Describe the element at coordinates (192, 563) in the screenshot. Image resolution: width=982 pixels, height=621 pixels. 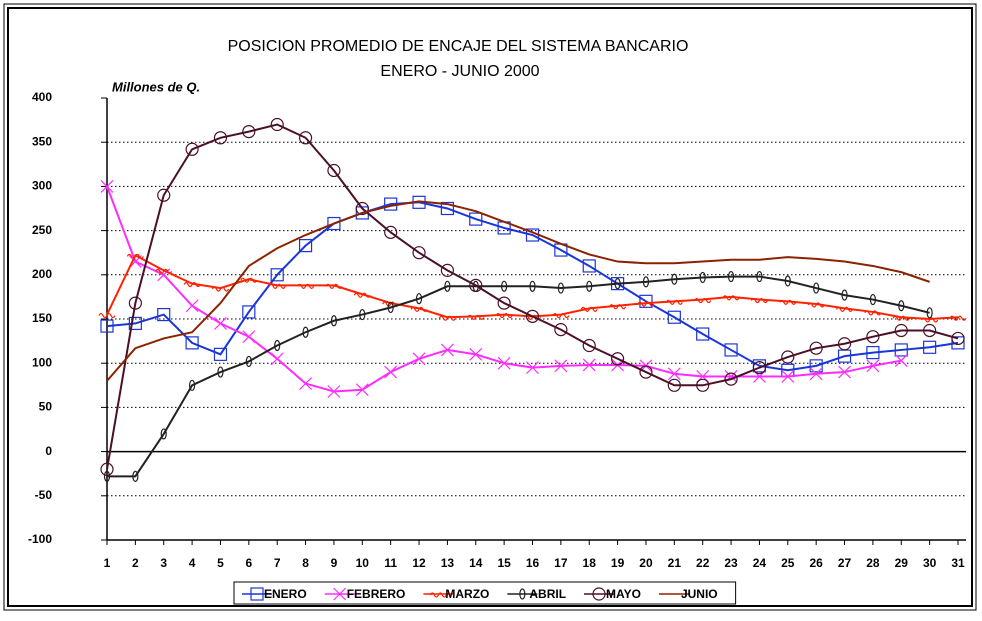
I see `x-tick-label: 4` at that location.